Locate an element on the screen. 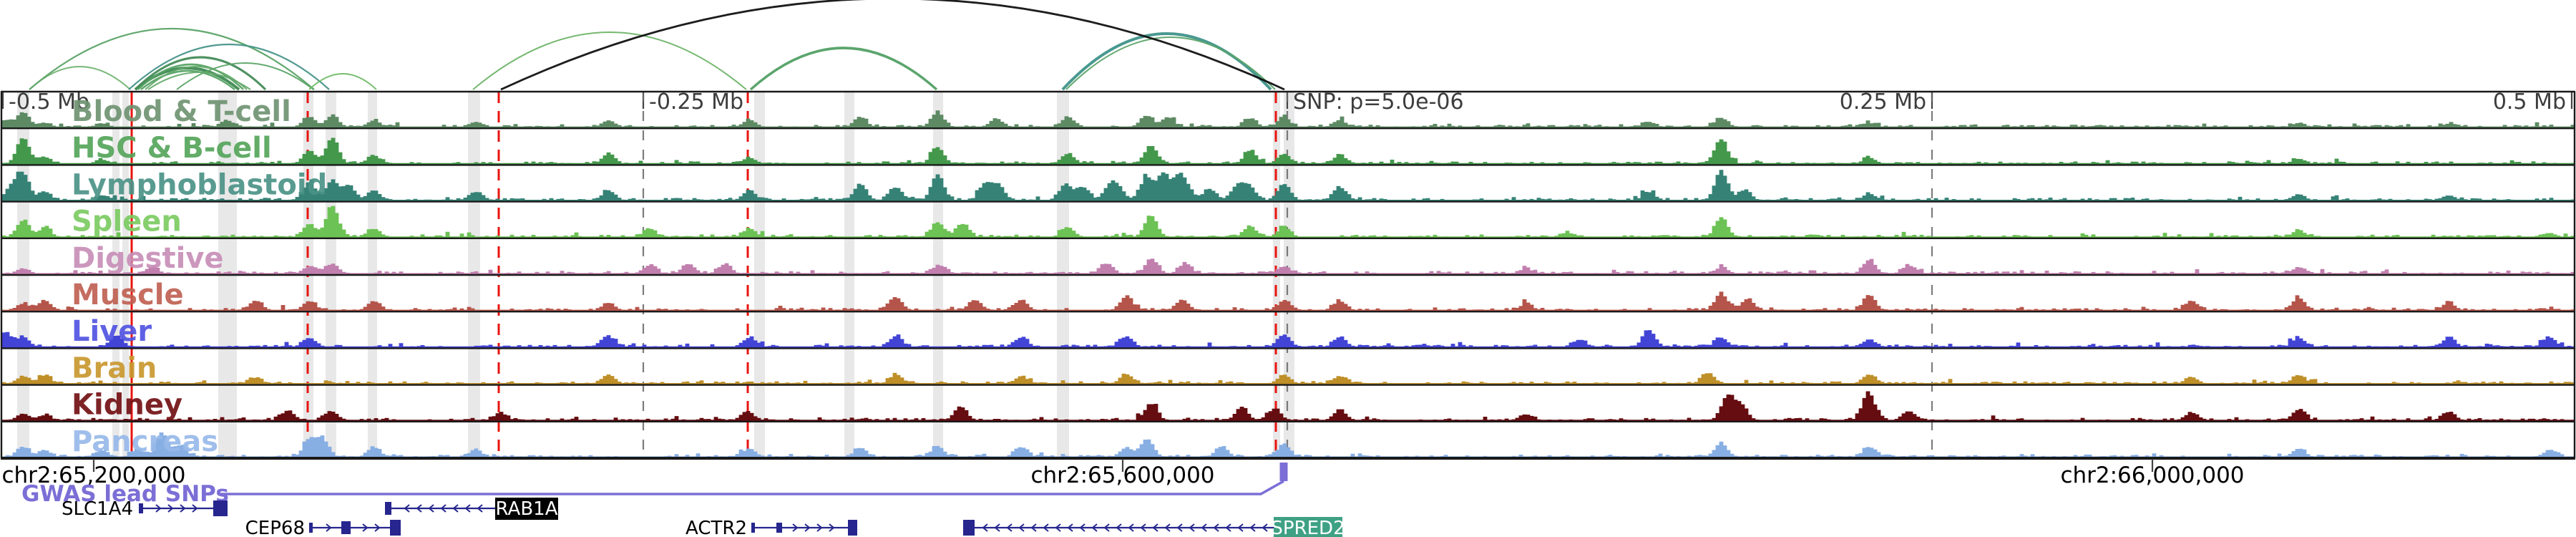 This screenshot has width=2576, height=537. gene-label: CEP68 is located at coordinates (275, 527).